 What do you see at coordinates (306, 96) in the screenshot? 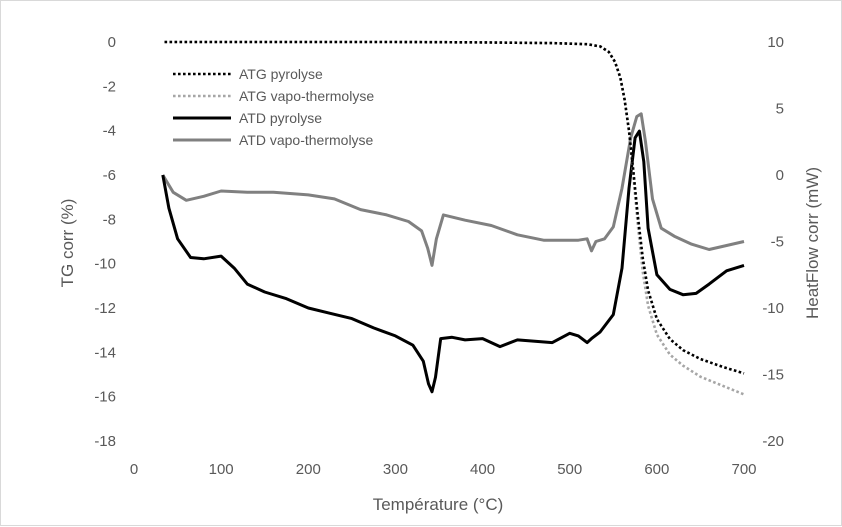
I see `legend-label: ATG vapo-thermolyse` at bounding box center [306, 96].